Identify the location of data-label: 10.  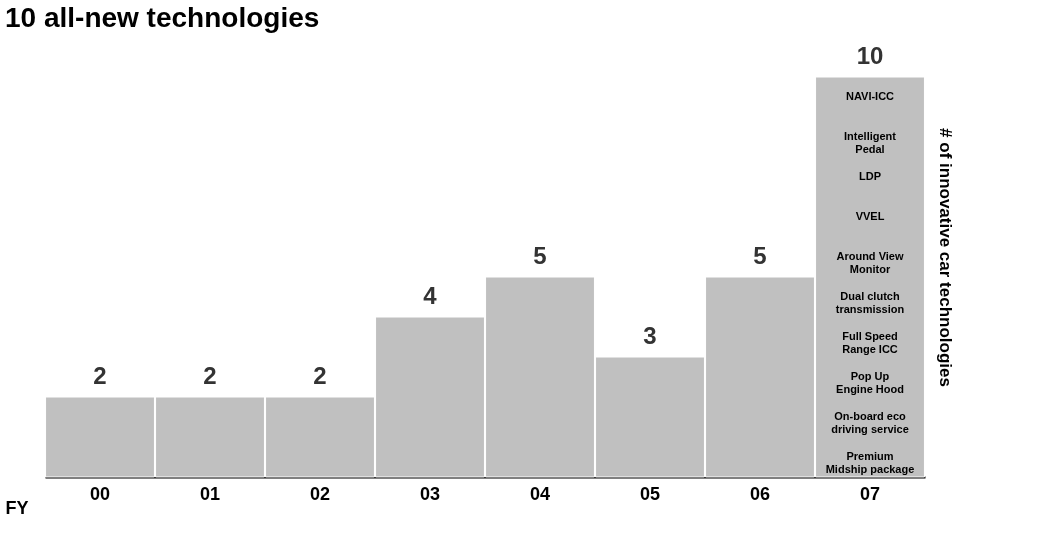
(870, 55).